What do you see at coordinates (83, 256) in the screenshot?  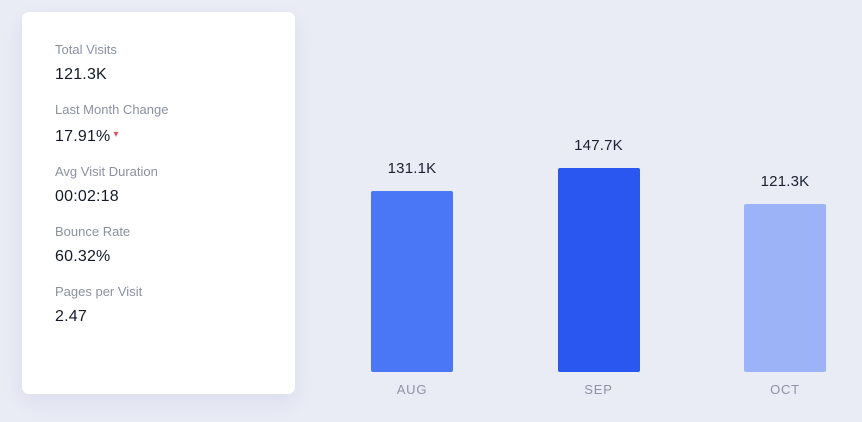 I see `stat-value-bounce-rate: 60.32%` at bounding box center [83, 256].